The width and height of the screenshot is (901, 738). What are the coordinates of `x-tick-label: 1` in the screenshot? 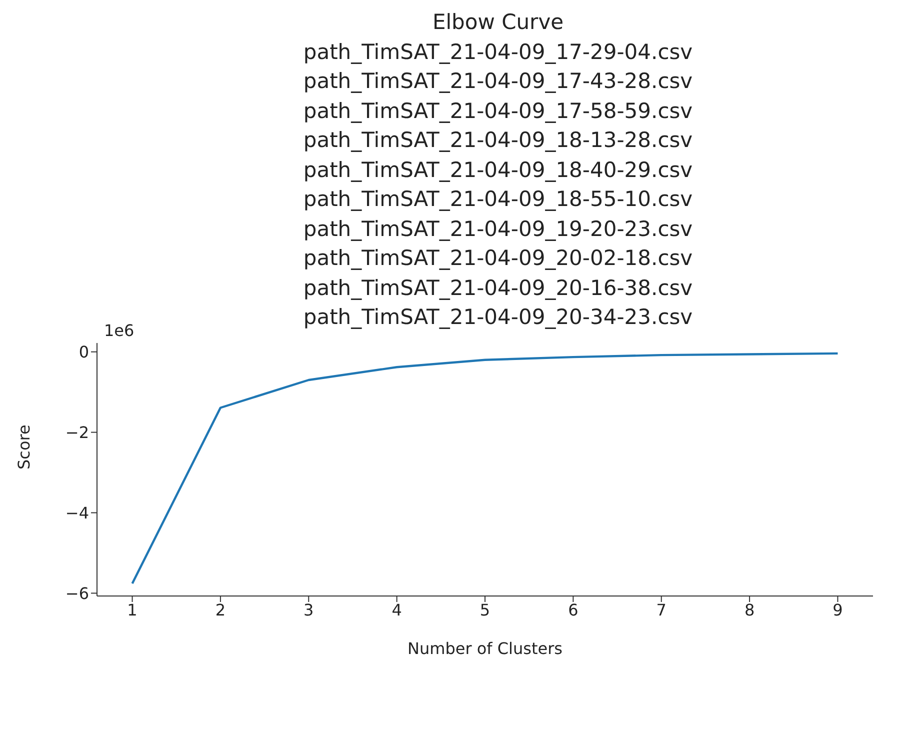 It's located at (132, 609).